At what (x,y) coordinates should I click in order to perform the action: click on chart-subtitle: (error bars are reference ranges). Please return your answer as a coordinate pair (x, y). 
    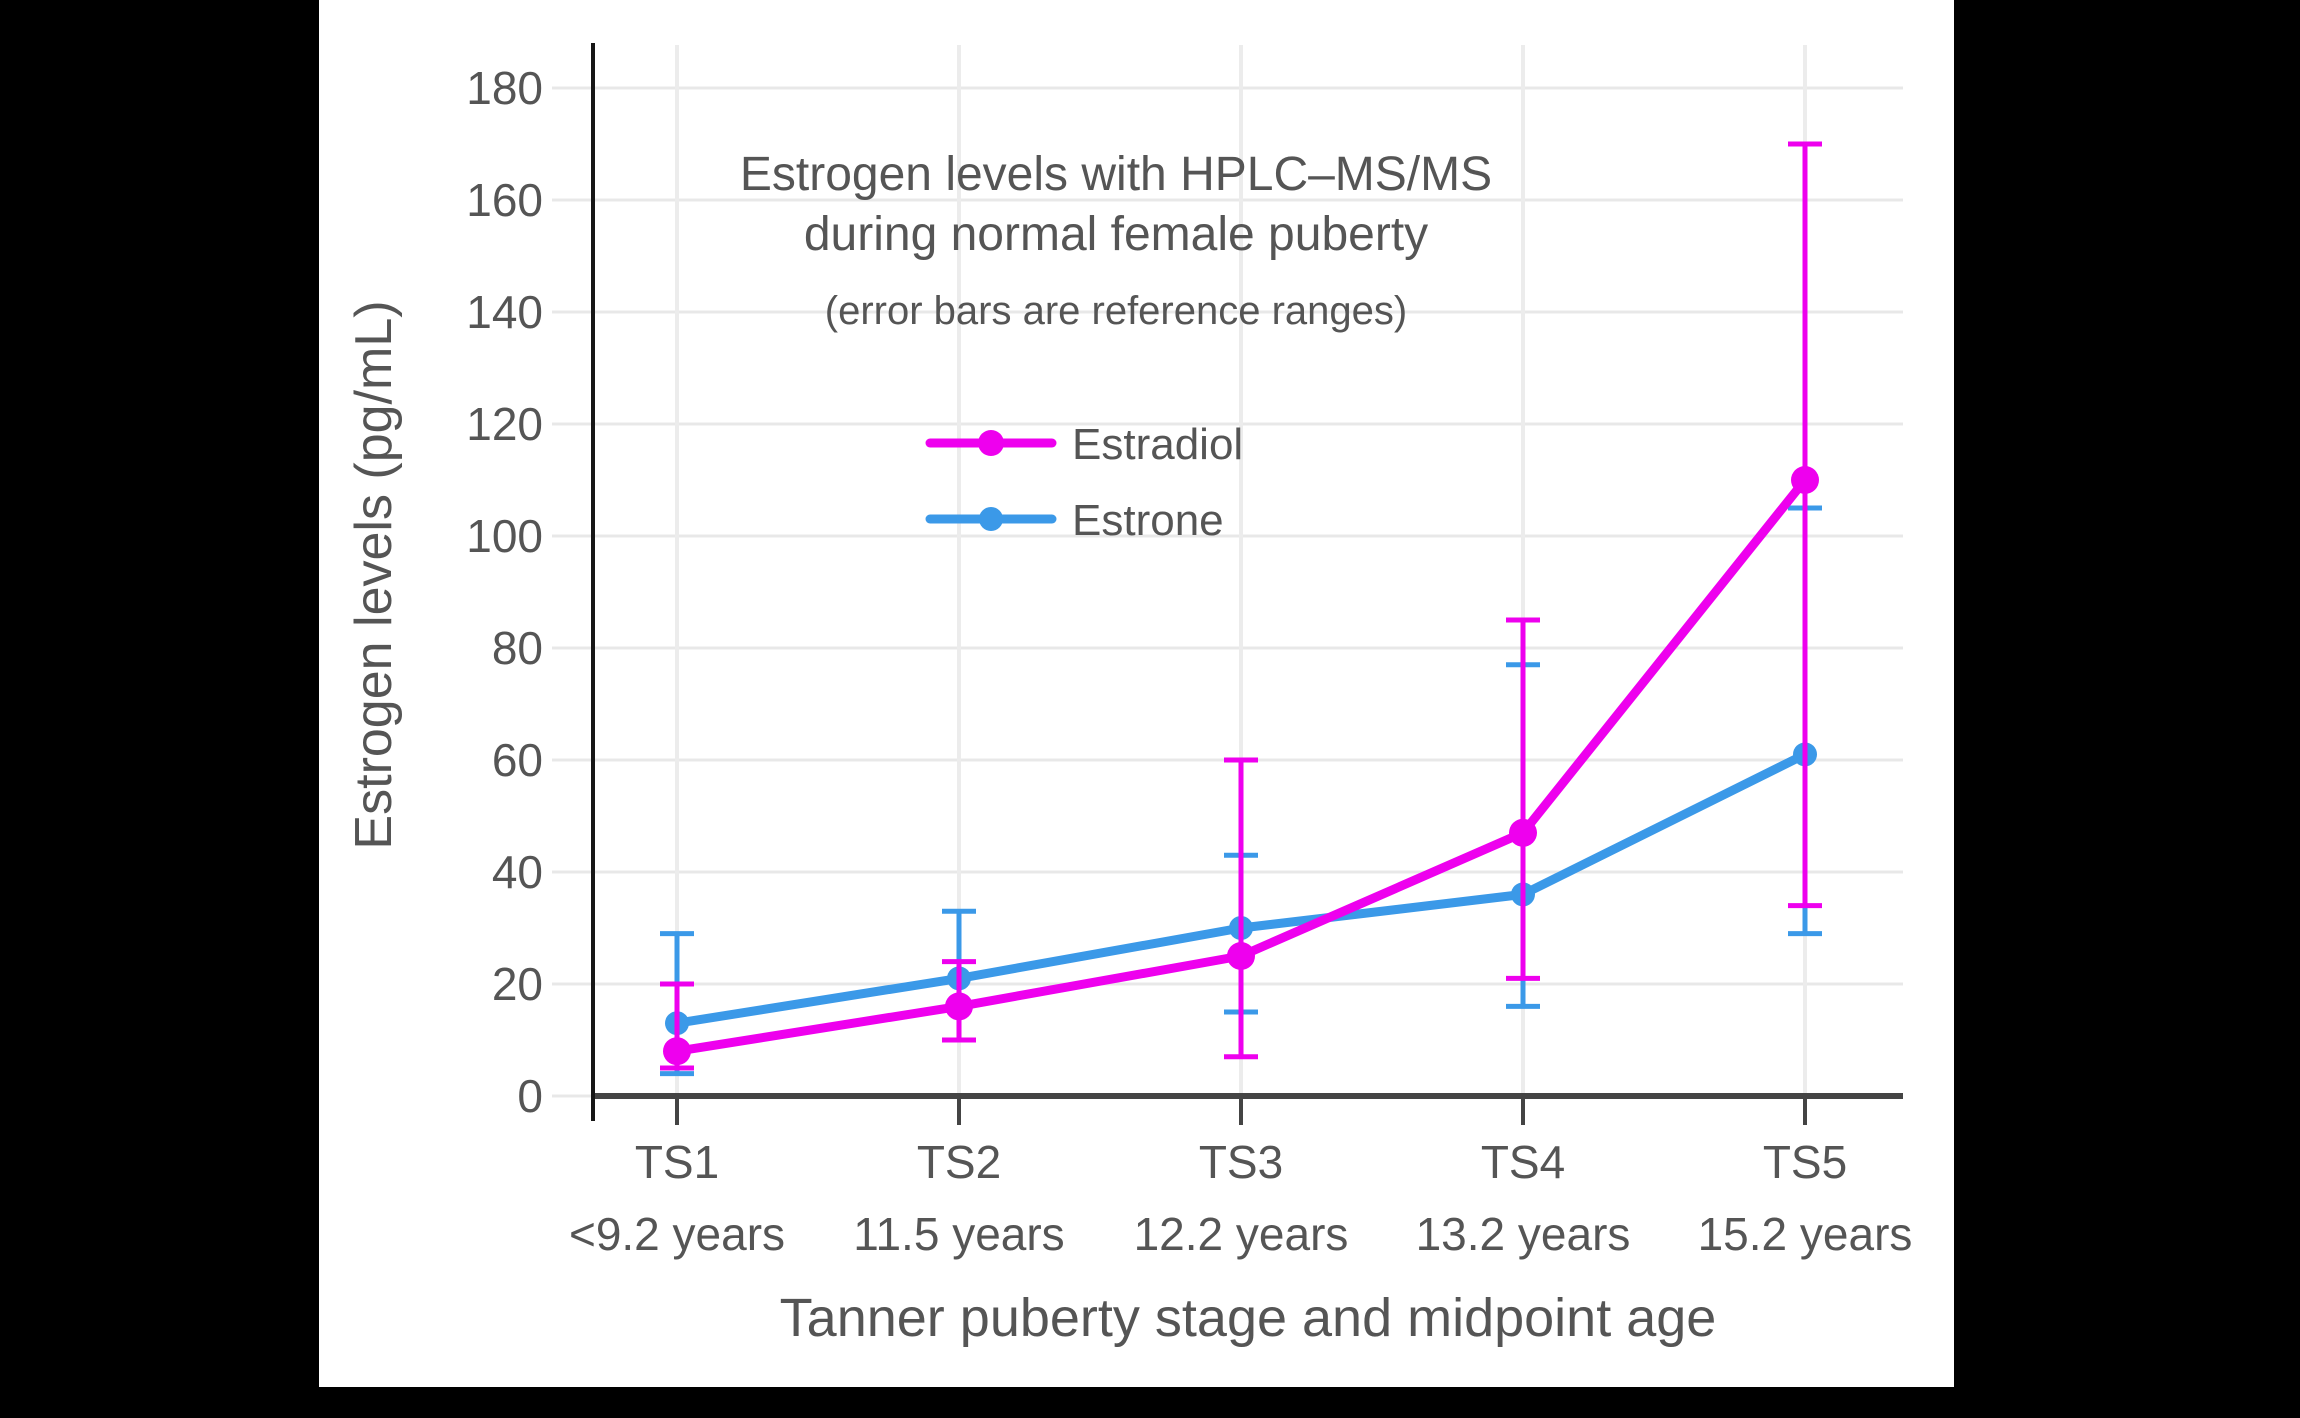
    Looking at the image, I should click on (1116, 311).